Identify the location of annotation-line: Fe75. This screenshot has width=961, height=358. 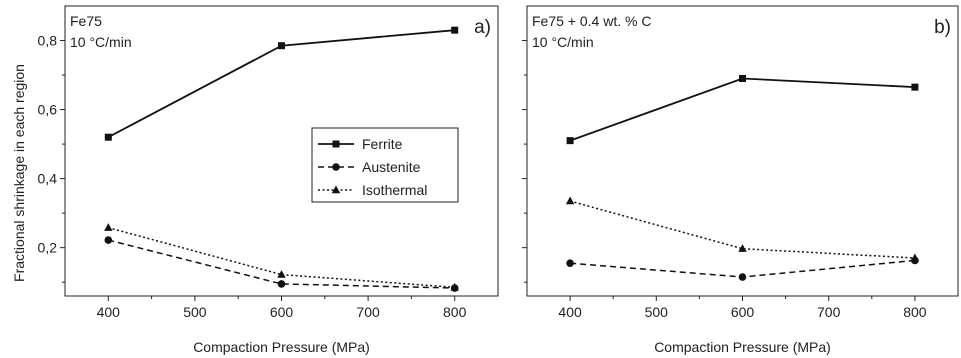
(86, 21).